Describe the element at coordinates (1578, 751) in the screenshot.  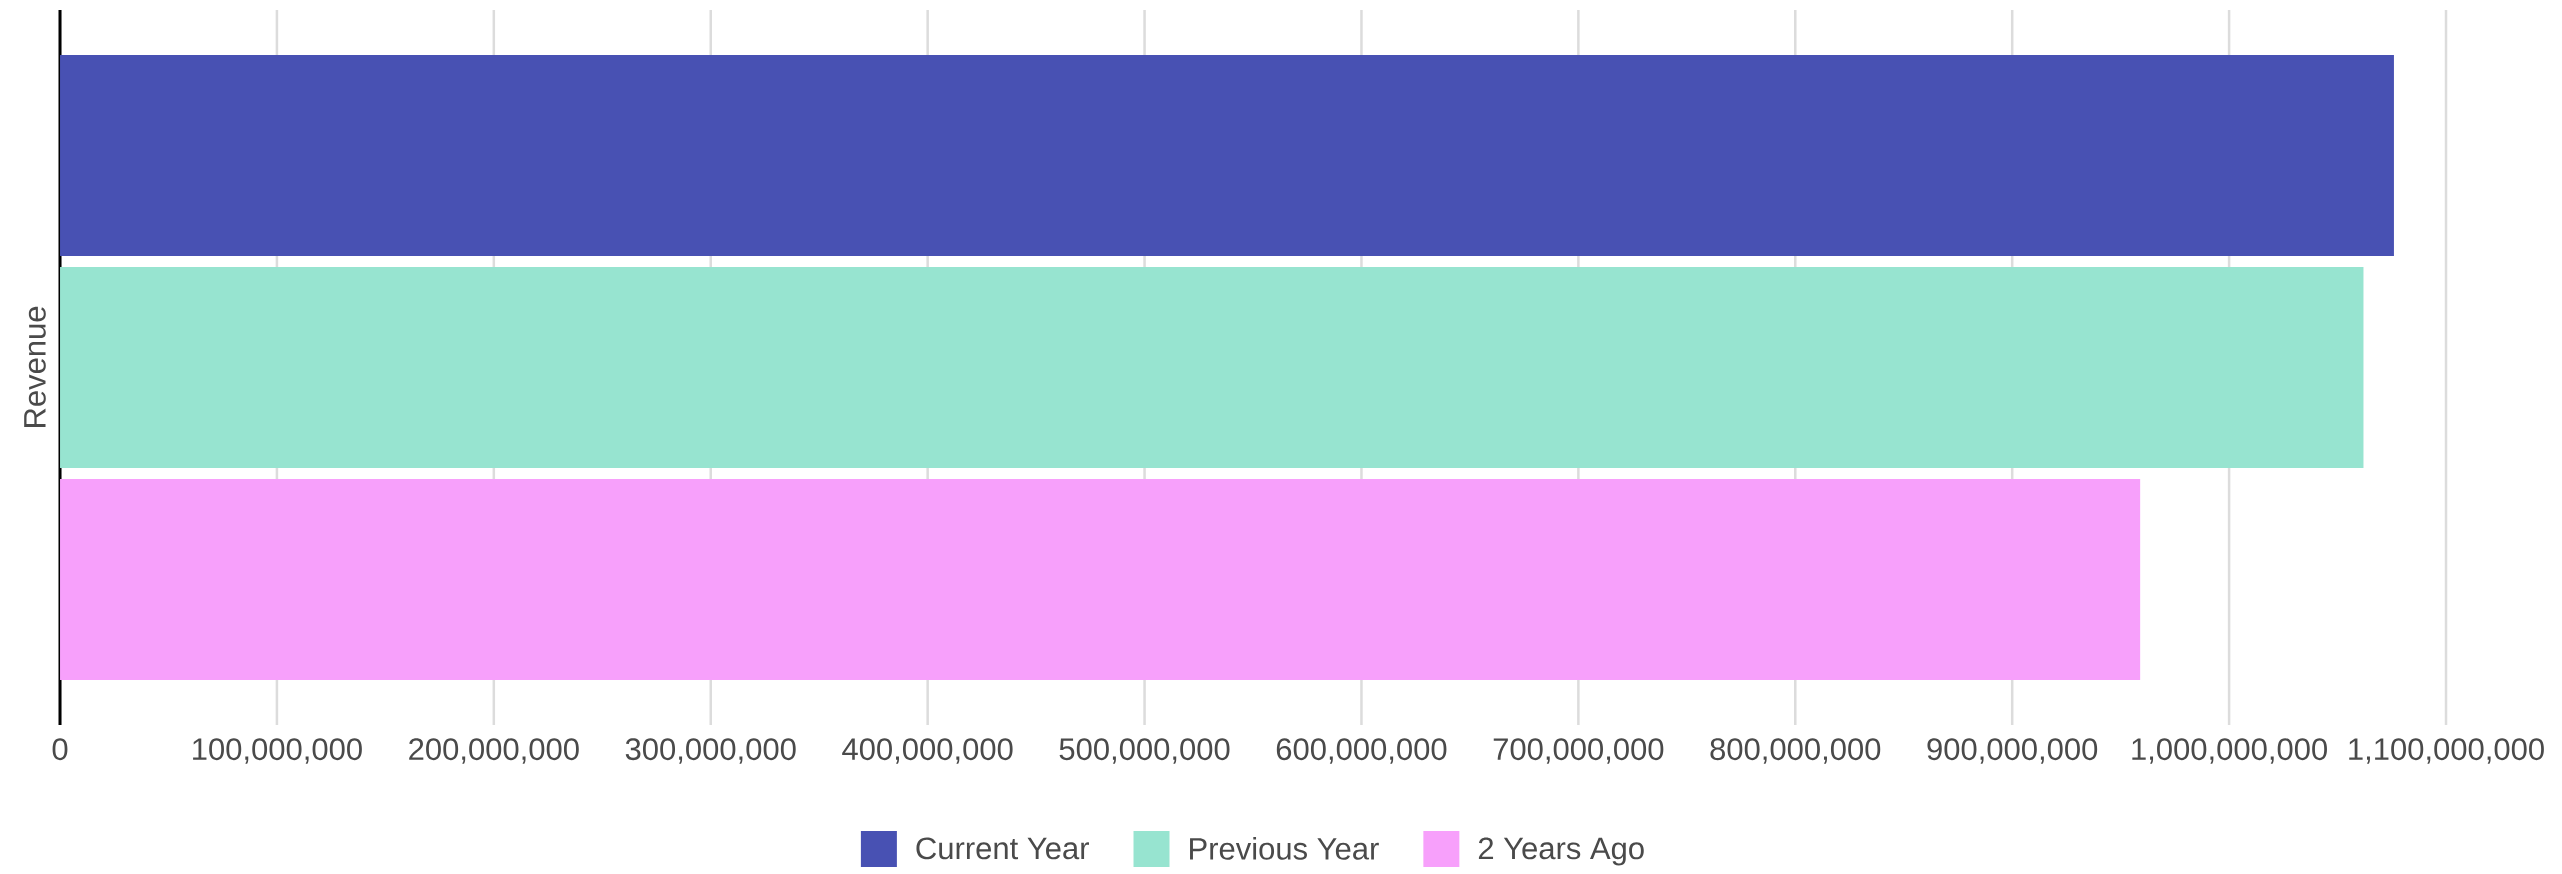
I see `x-tick-label: 700,000,000` at that location.